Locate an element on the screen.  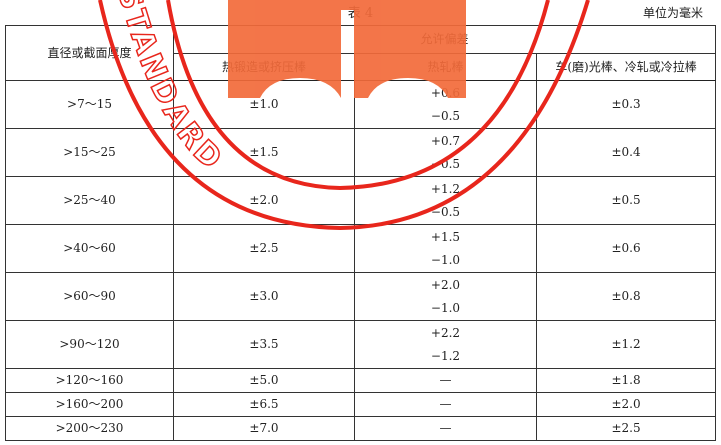
hot-rolled-cell: +1.2 −0.5 is located at coordinates (445, 200).